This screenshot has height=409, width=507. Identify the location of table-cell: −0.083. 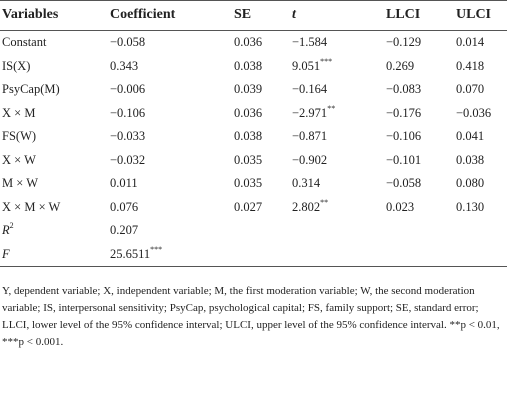
(419, 90).